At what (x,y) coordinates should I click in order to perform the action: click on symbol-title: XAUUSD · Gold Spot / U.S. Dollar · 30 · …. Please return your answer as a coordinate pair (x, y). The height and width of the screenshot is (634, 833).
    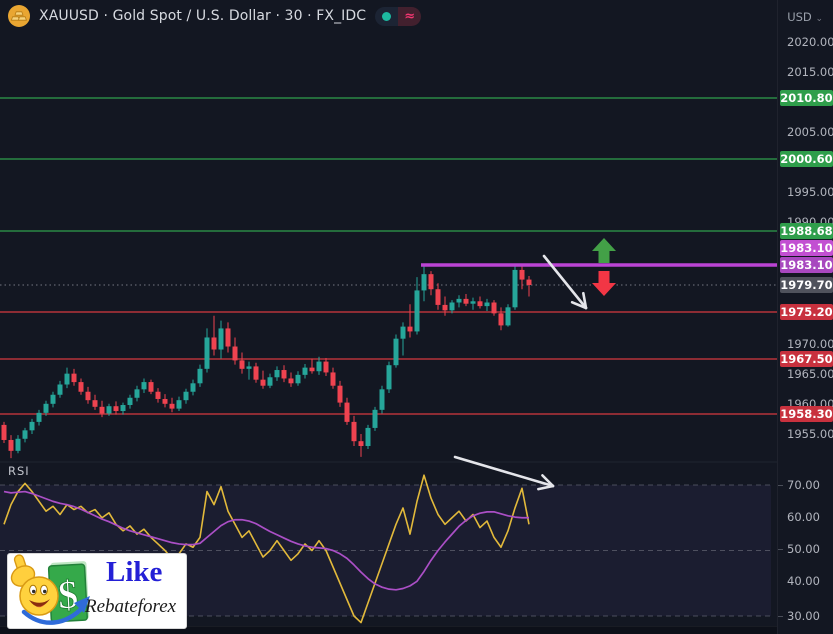
    Looking at the image, I should click on (203, 16).